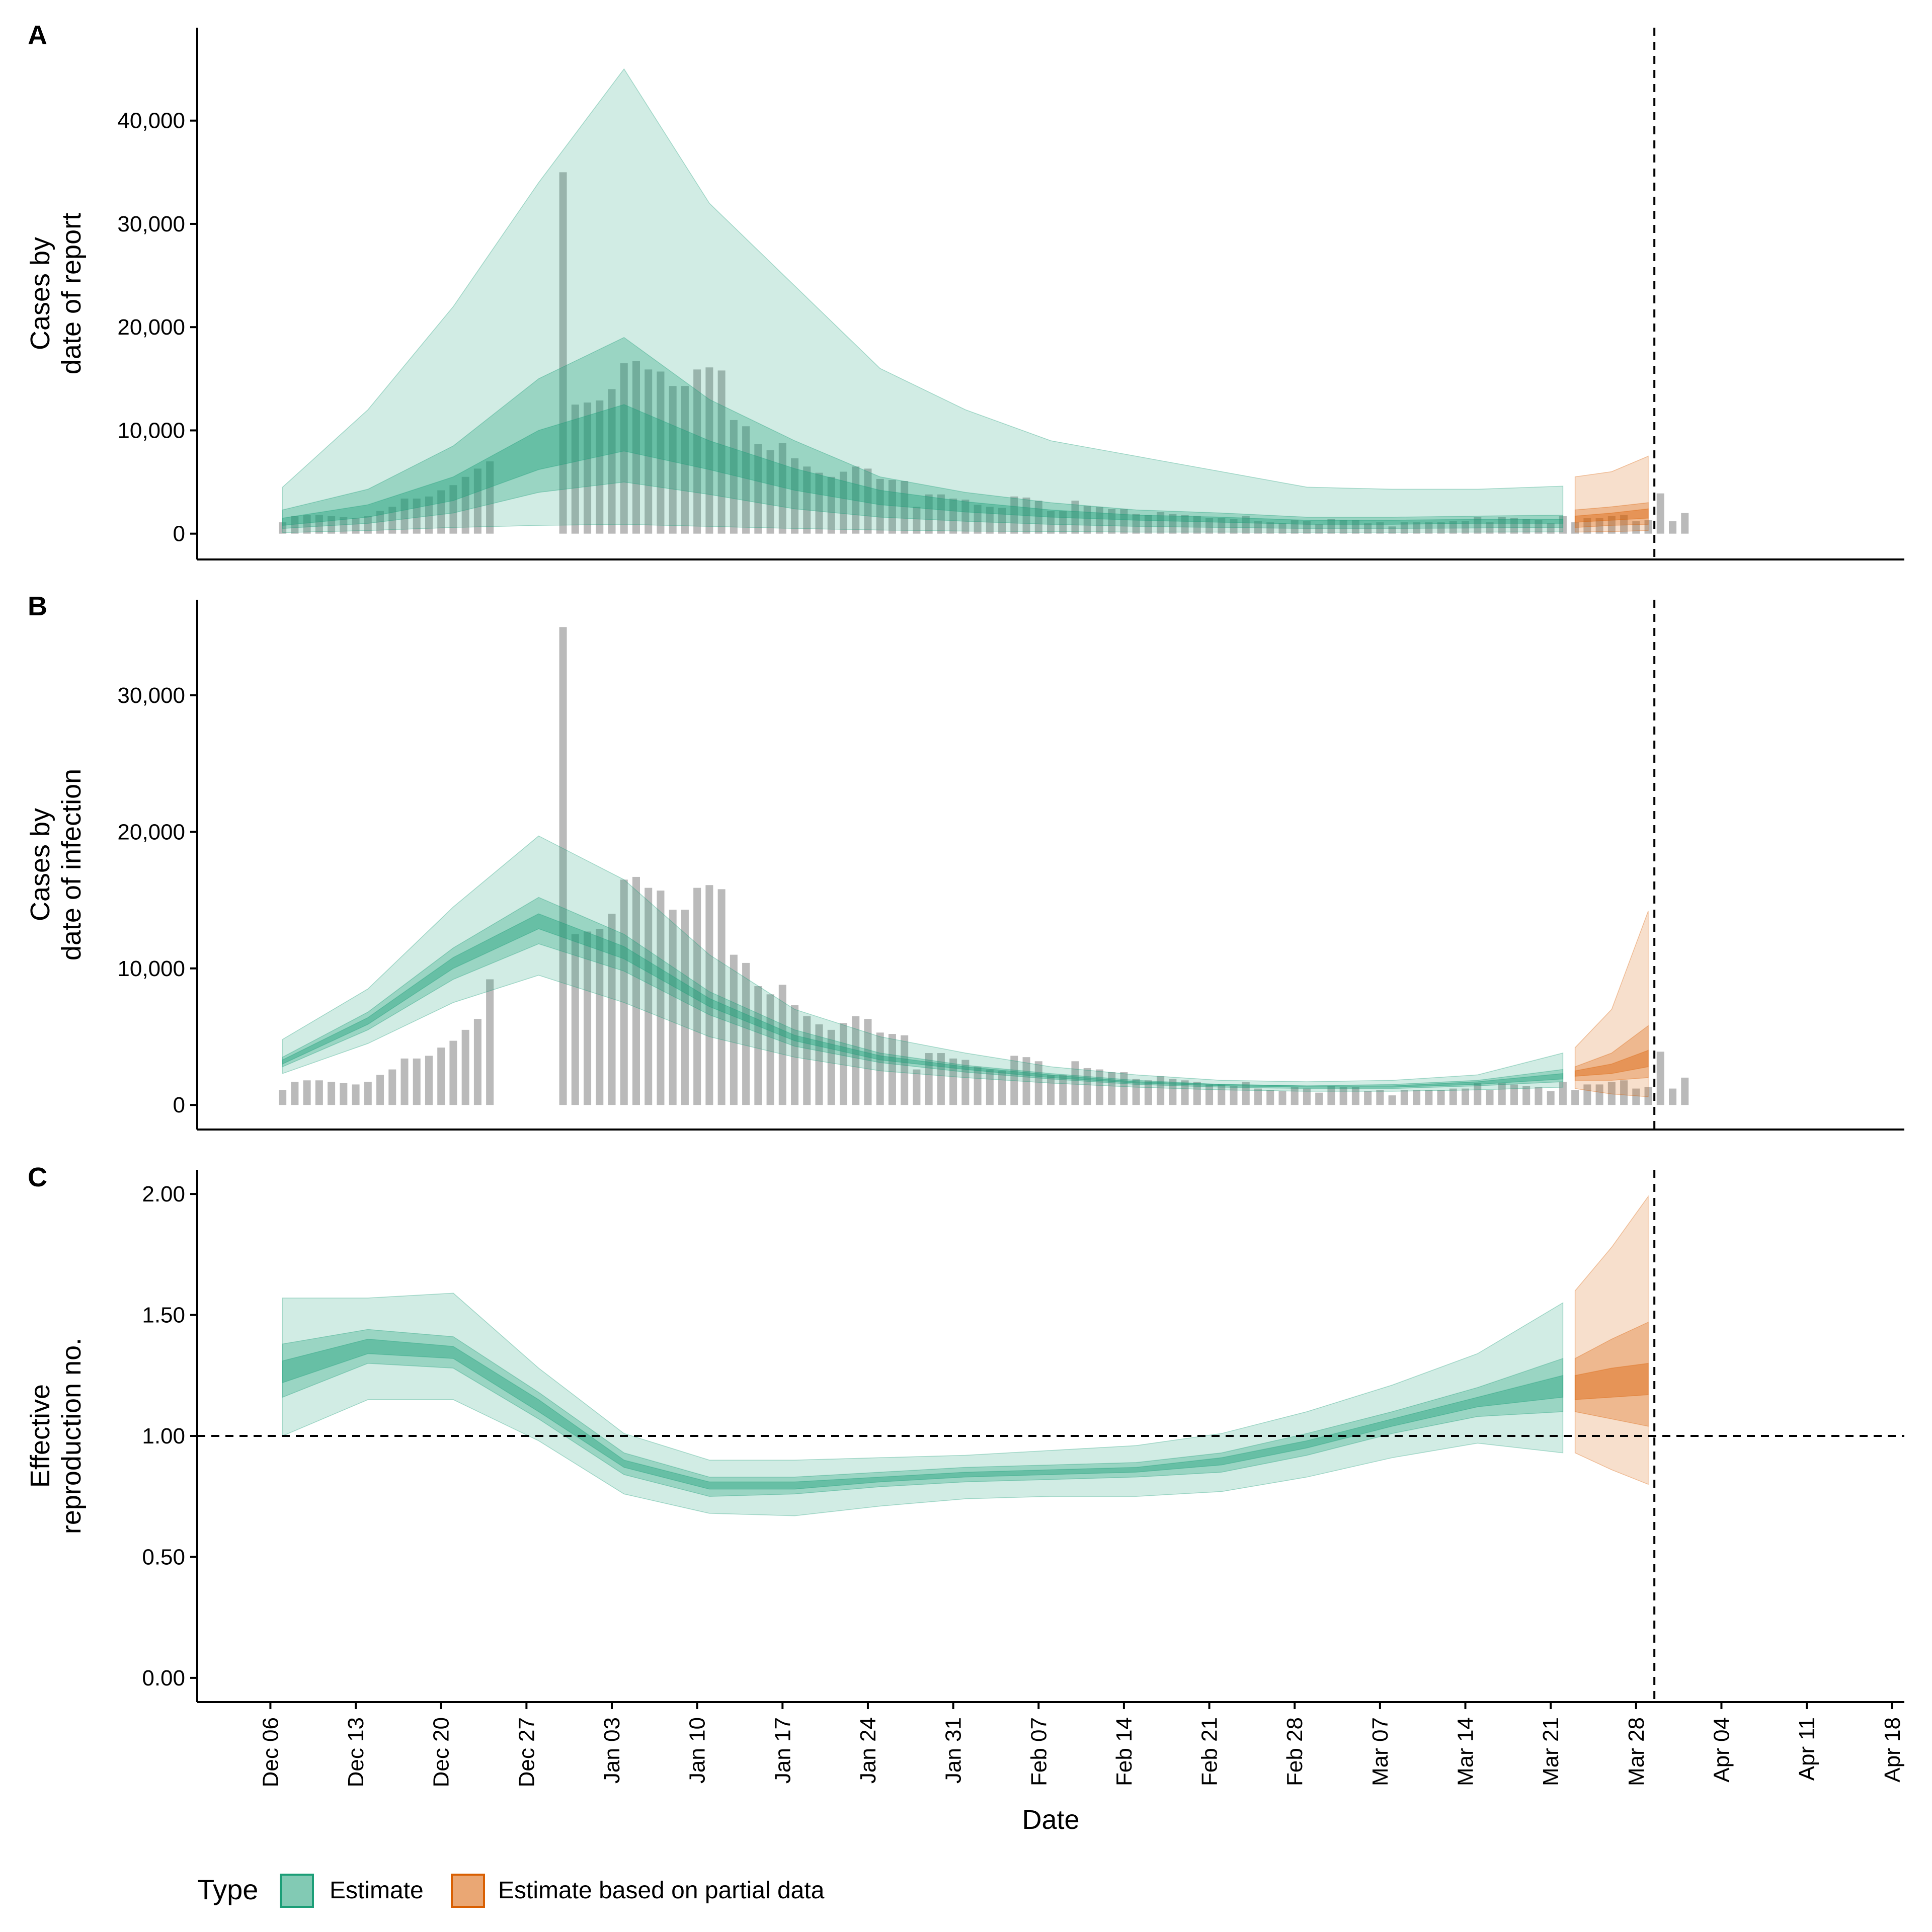 This screenshot has width=1932, height=1932. What do you see at coordinates (1721, 1750) in the screenshot?
I see `x-tick-label: Apr 04` at bounding box center [1721, 1750].